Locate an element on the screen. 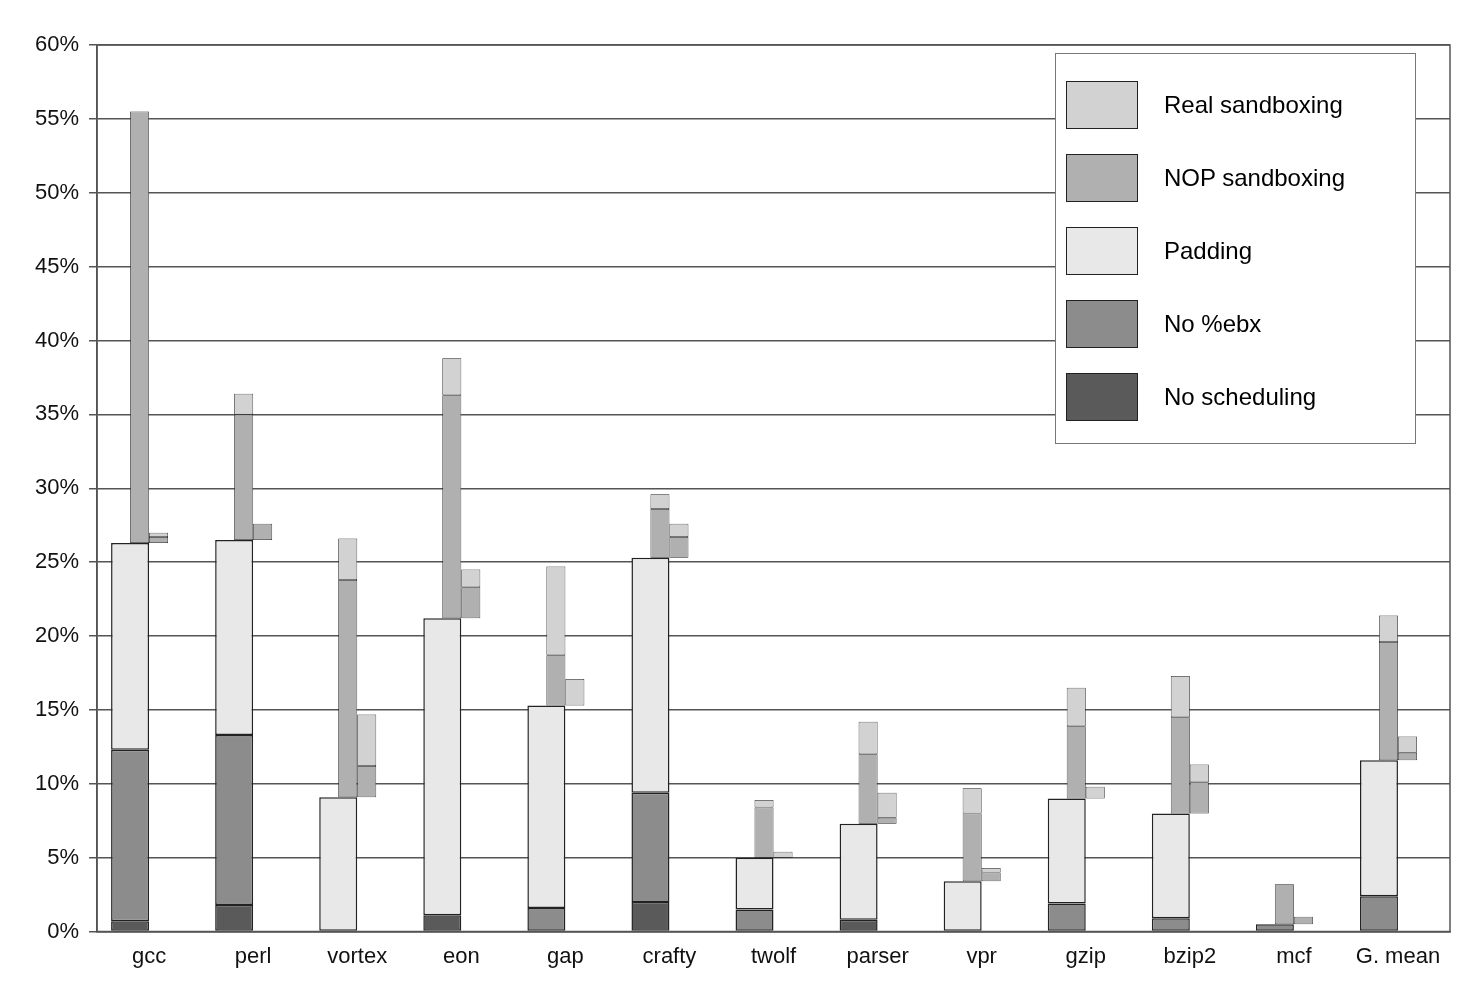  y-tick-label: 30% is located at coordinates (57, 487).